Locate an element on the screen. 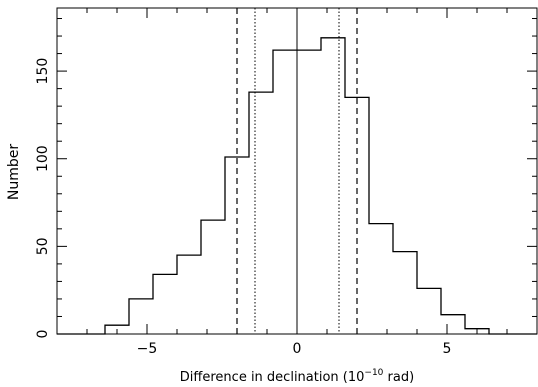 The image size is (538, 387). y-tick-label: 100 is located at coordinates (43, 158).